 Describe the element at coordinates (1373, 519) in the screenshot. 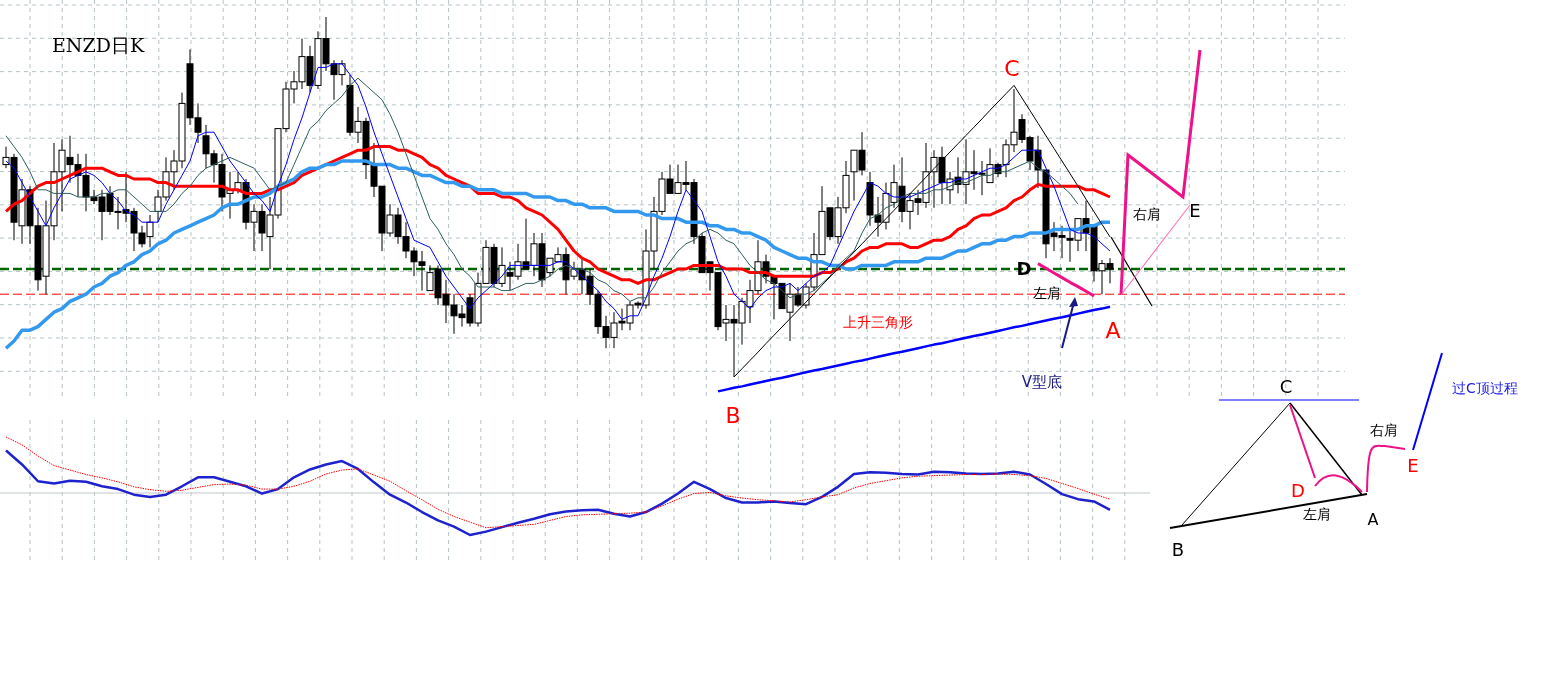

I see `text: A` at that location.